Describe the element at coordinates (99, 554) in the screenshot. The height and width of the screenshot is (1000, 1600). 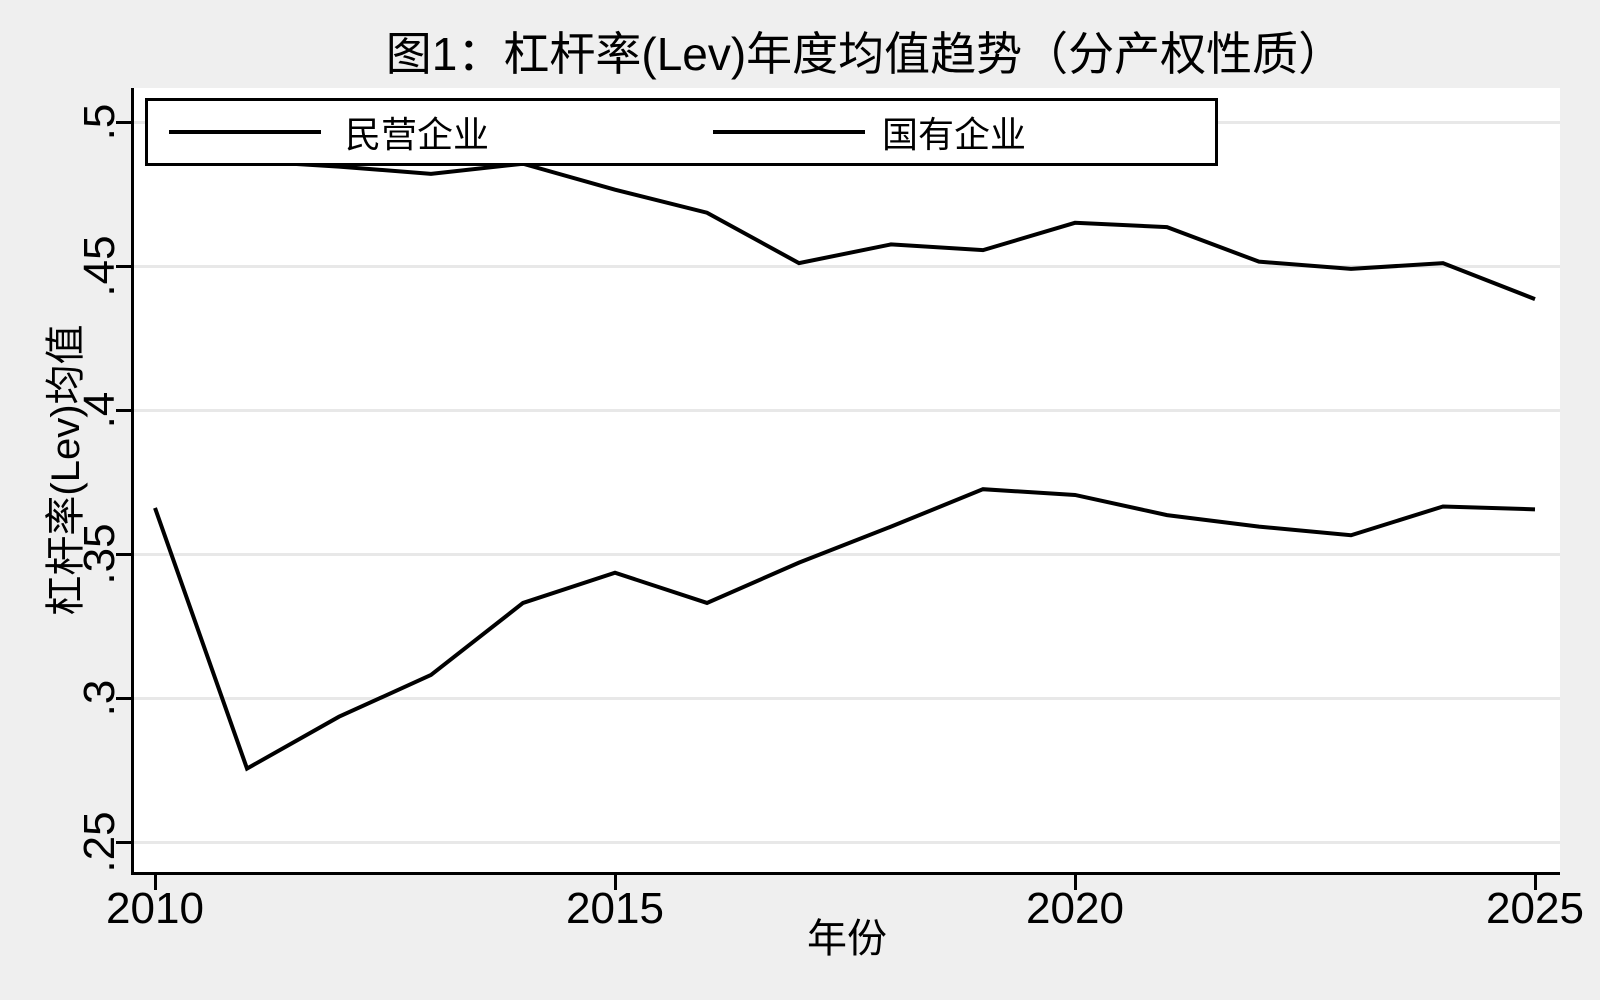
I see `y-tick-label: .35` at that location.